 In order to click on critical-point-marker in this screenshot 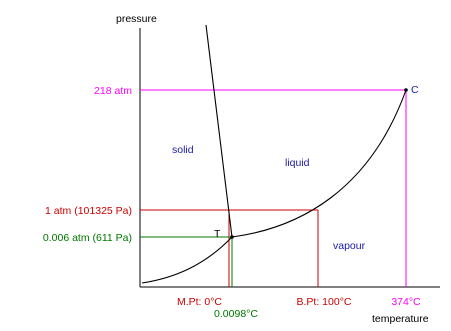, I will do `click(406, 90)`.